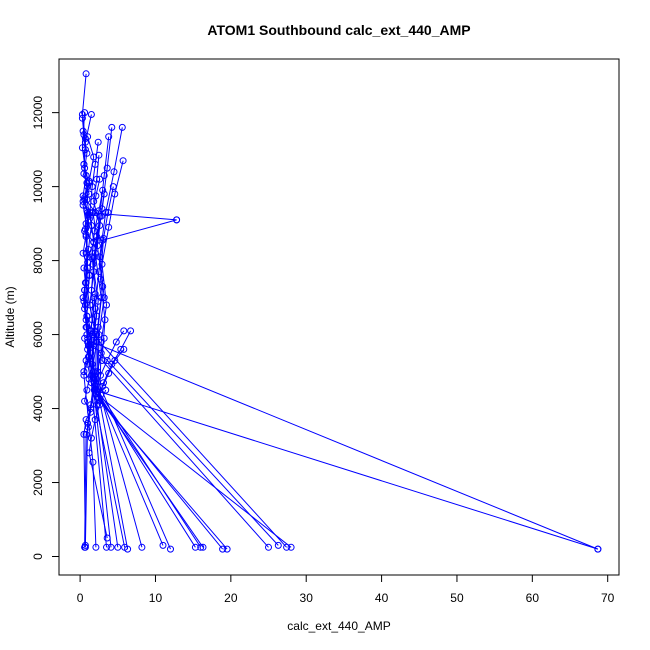 The image size is (650, 650). What do you see at coordinates (231, 598) in the screenshot?
I see `x-tick-label: 20` at bounding box center [231, 598].